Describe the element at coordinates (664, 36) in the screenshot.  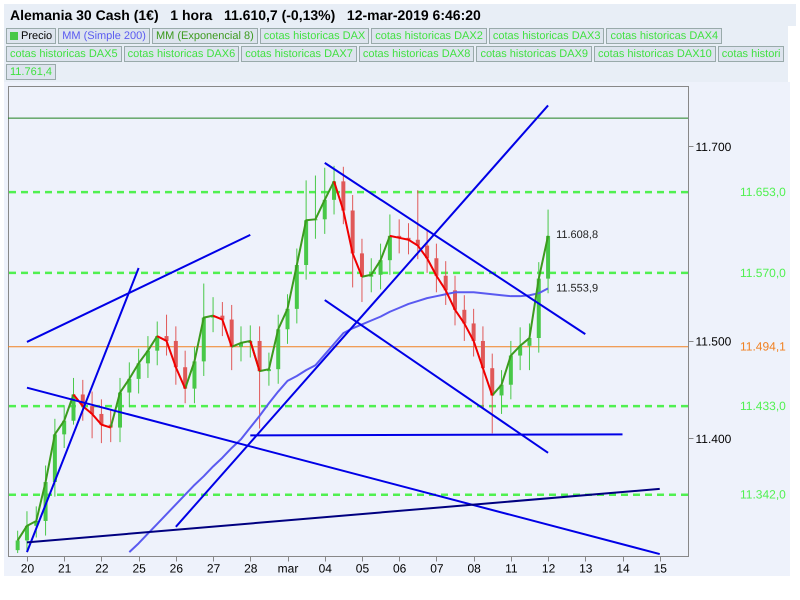
I see `text: cotas historicas DAX4` at that location.